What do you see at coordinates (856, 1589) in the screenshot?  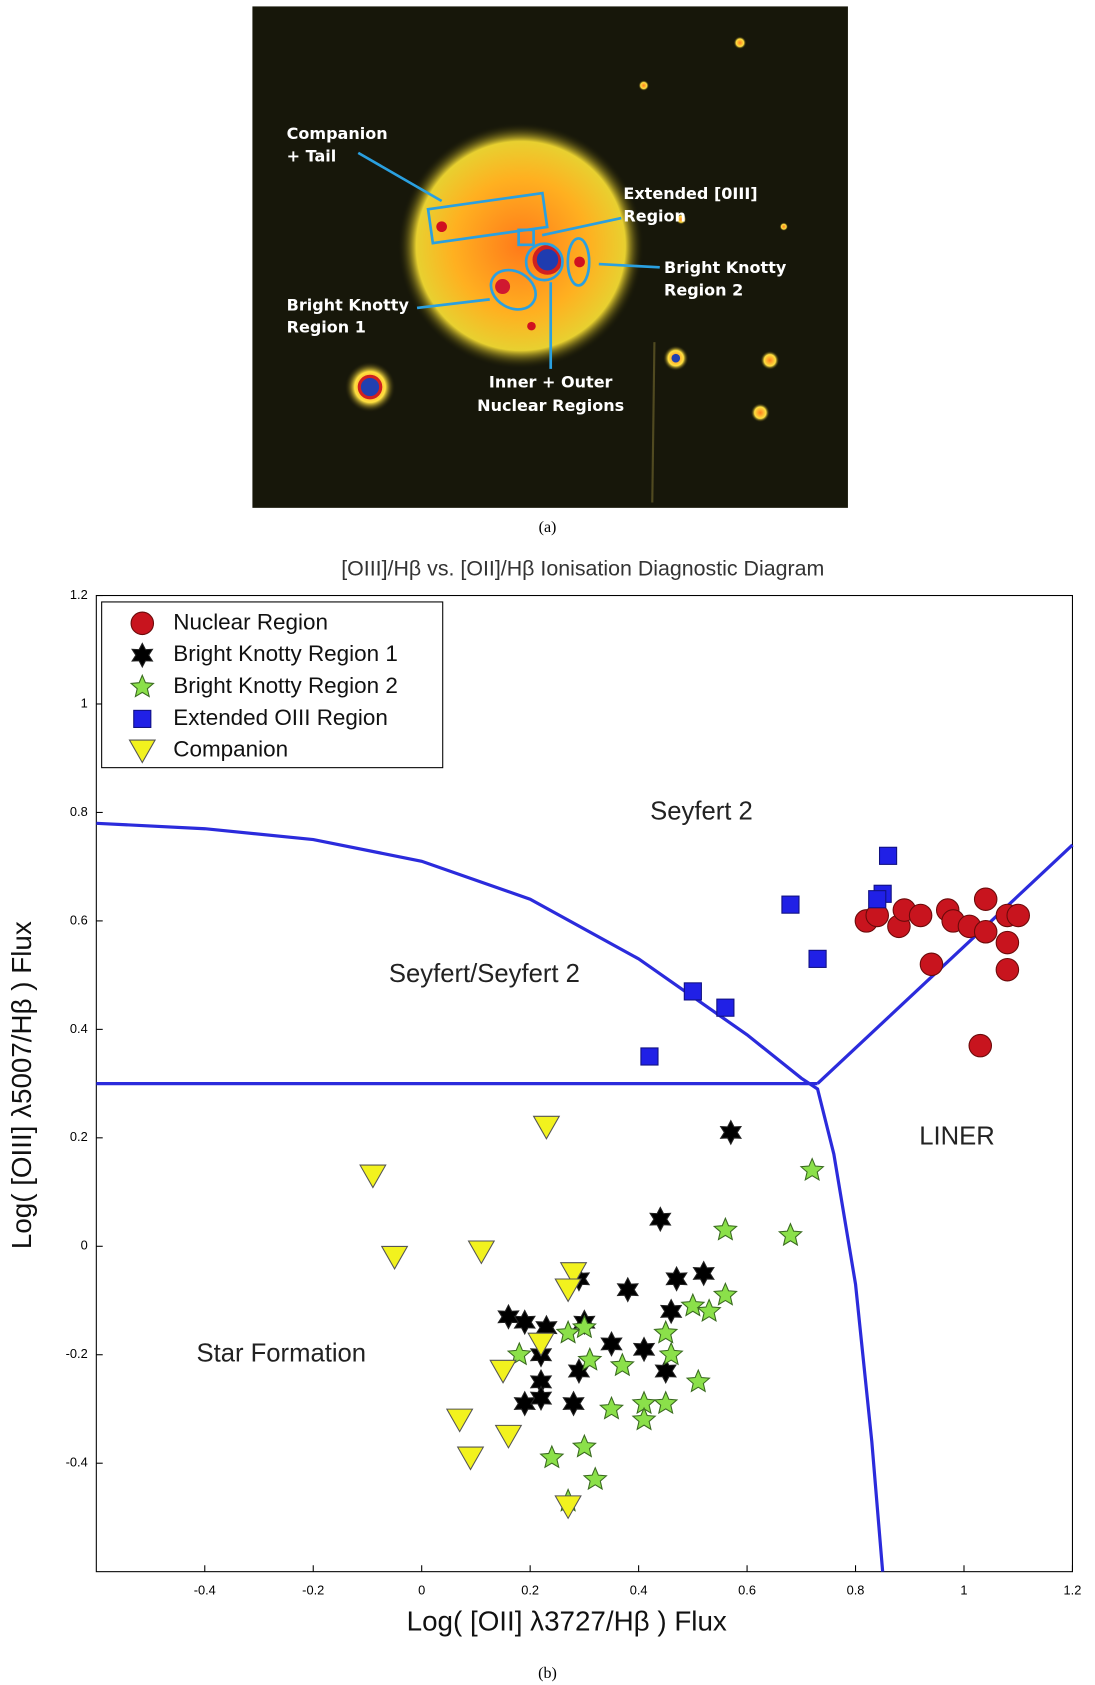 I see `x-tick-label: 0.8` at bounding box center [856, 1589].